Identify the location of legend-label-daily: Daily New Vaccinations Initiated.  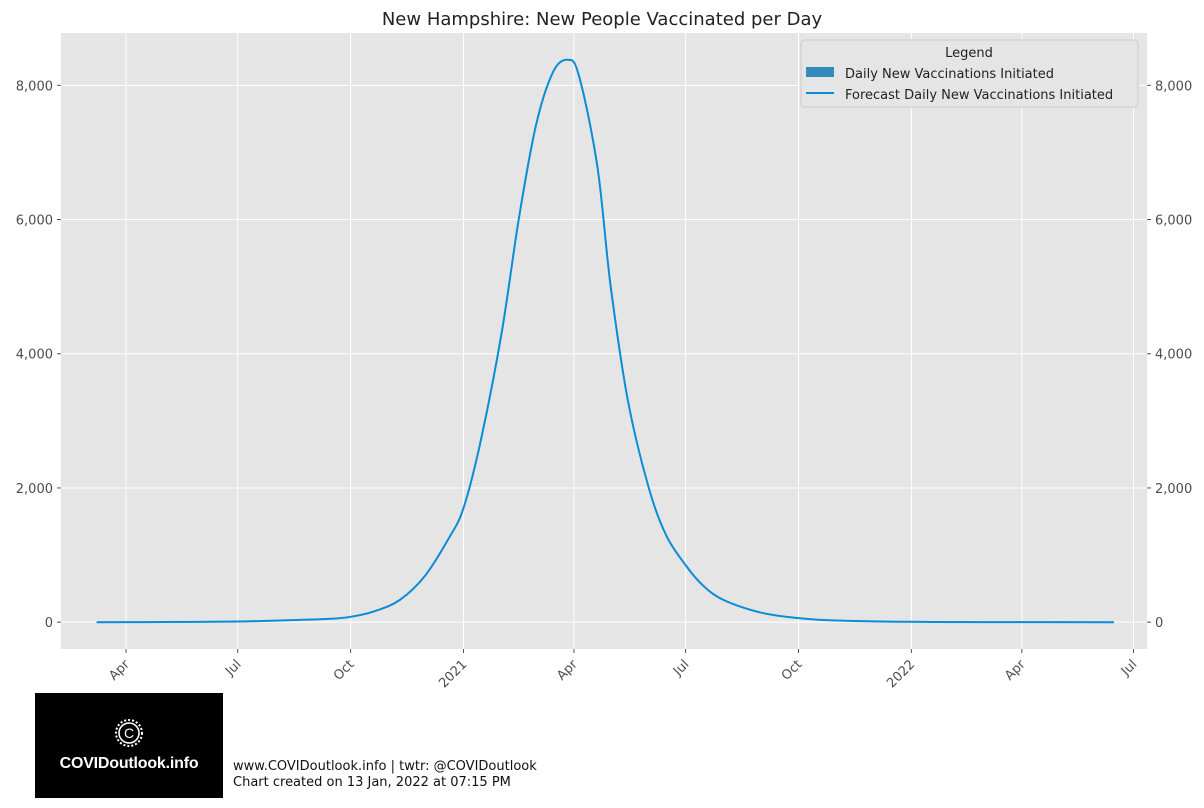
(949, 74).